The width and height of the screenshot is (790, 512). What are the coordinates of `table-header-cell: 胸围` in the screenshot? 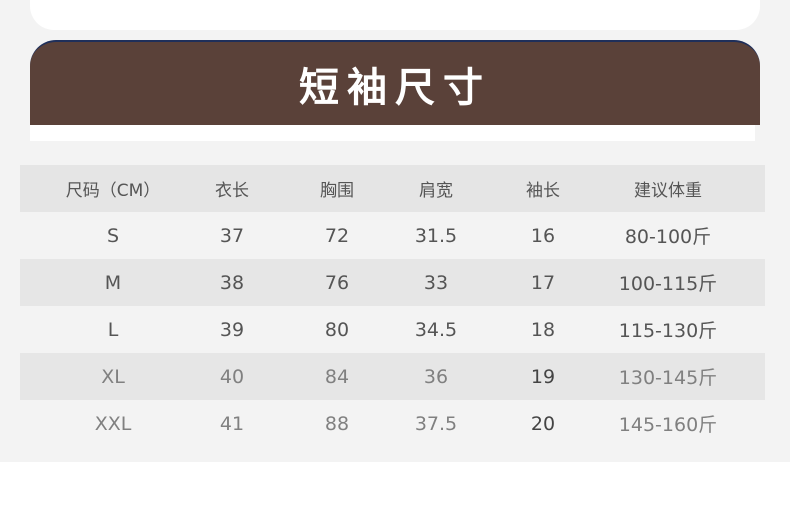 It's located at (337, 191).